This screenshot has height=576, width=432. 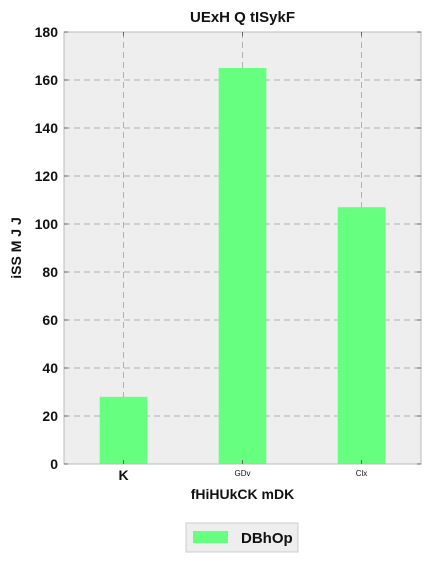 What do you see at coordinates (50, 416) in the screenshot?
I see `y-tick-label: 20` at bounding box center [50, 416].